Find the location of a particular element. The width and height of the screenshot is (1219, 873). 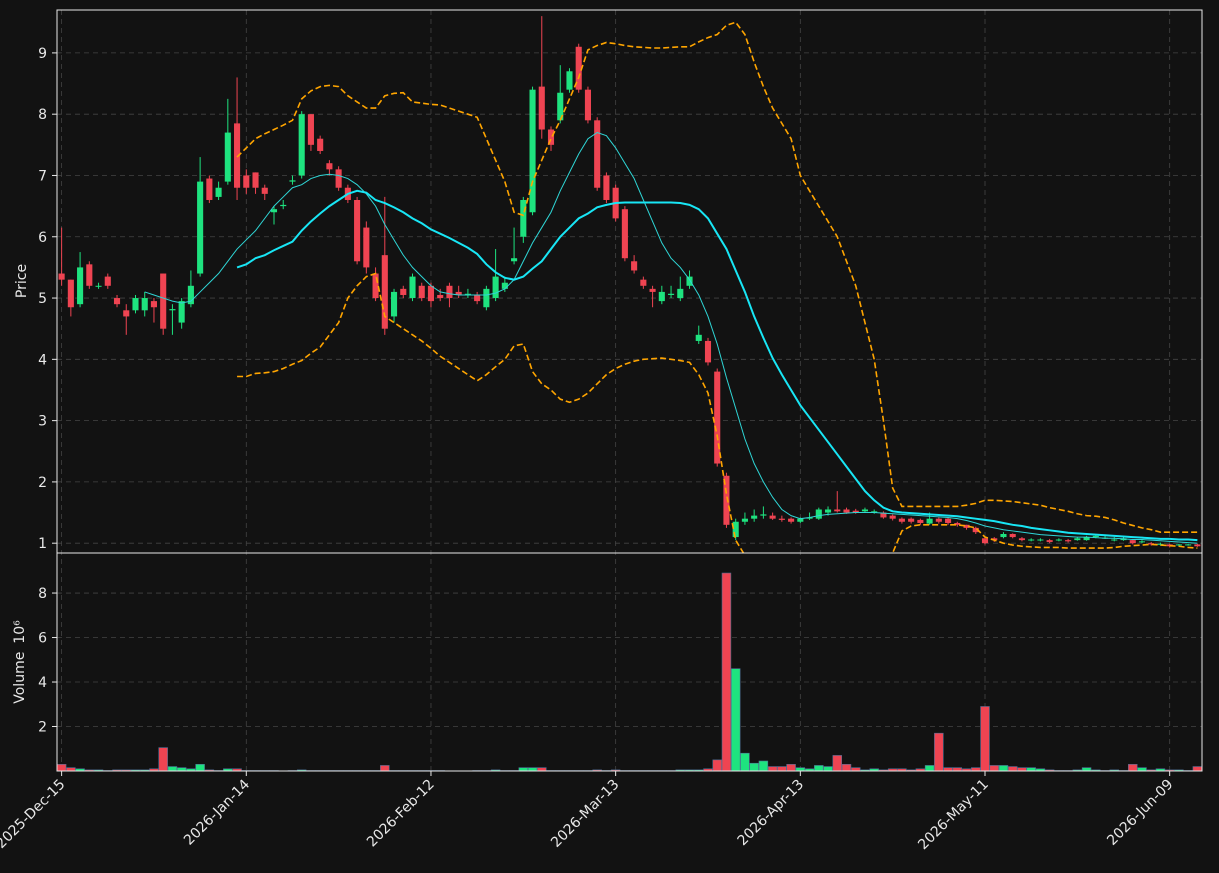

y-tick-label: 8 is located at coordinates (42, 594).